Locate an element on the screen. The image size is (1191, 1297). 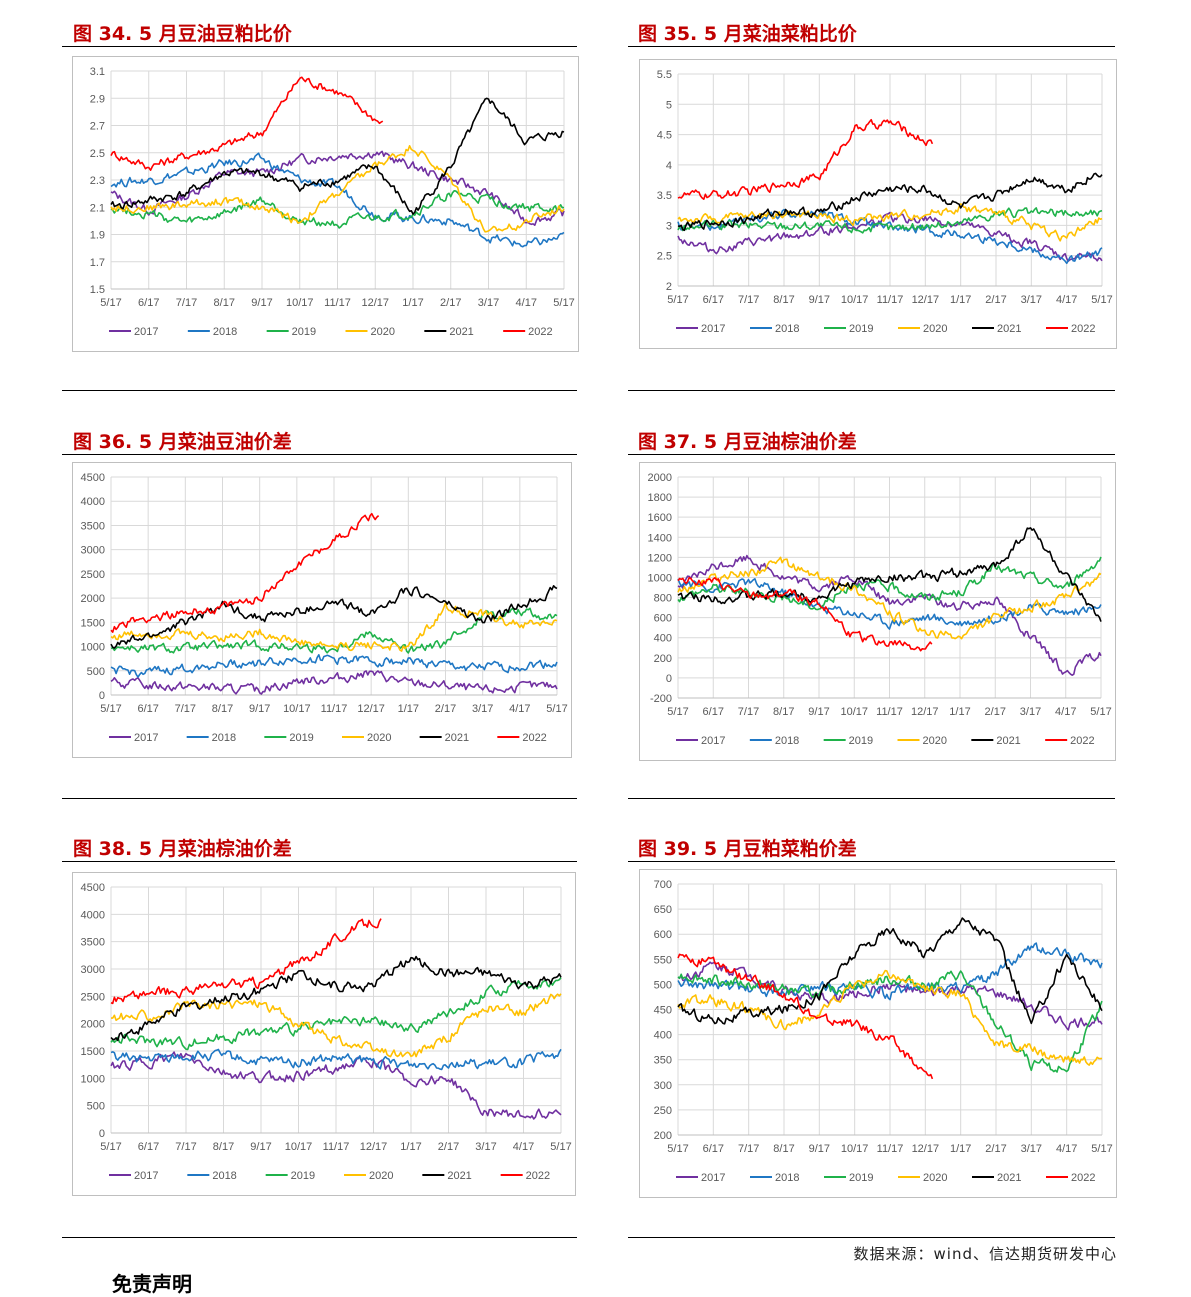
y-tick-label: 4 is located at coordinates (669, 166).